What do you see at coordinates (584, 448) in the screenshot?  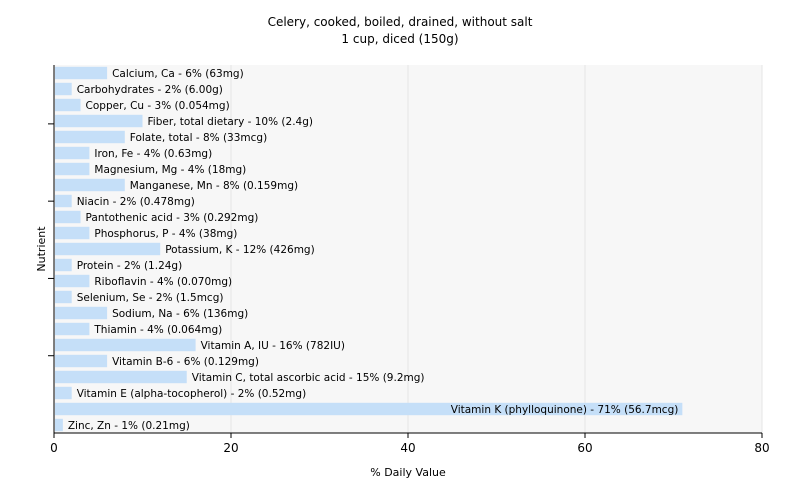 I see `x-tick-label: 60` at bounding box center [584, 448].